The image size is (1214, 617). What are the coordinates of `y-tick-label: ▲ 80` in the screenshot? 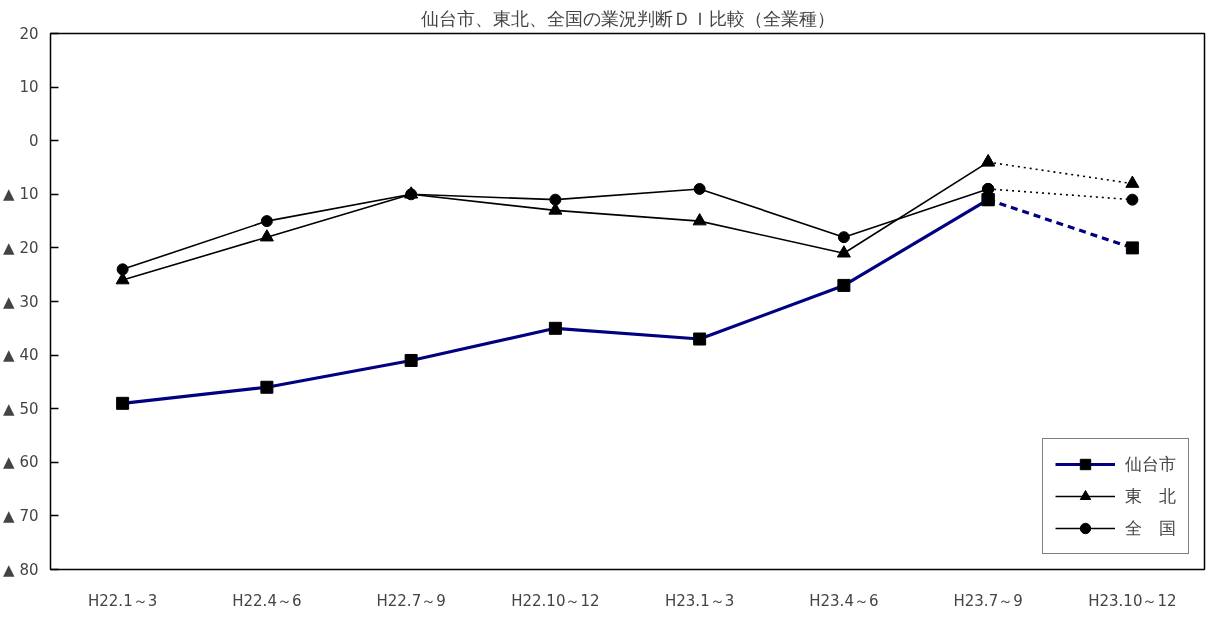 It's located at (21, 569).